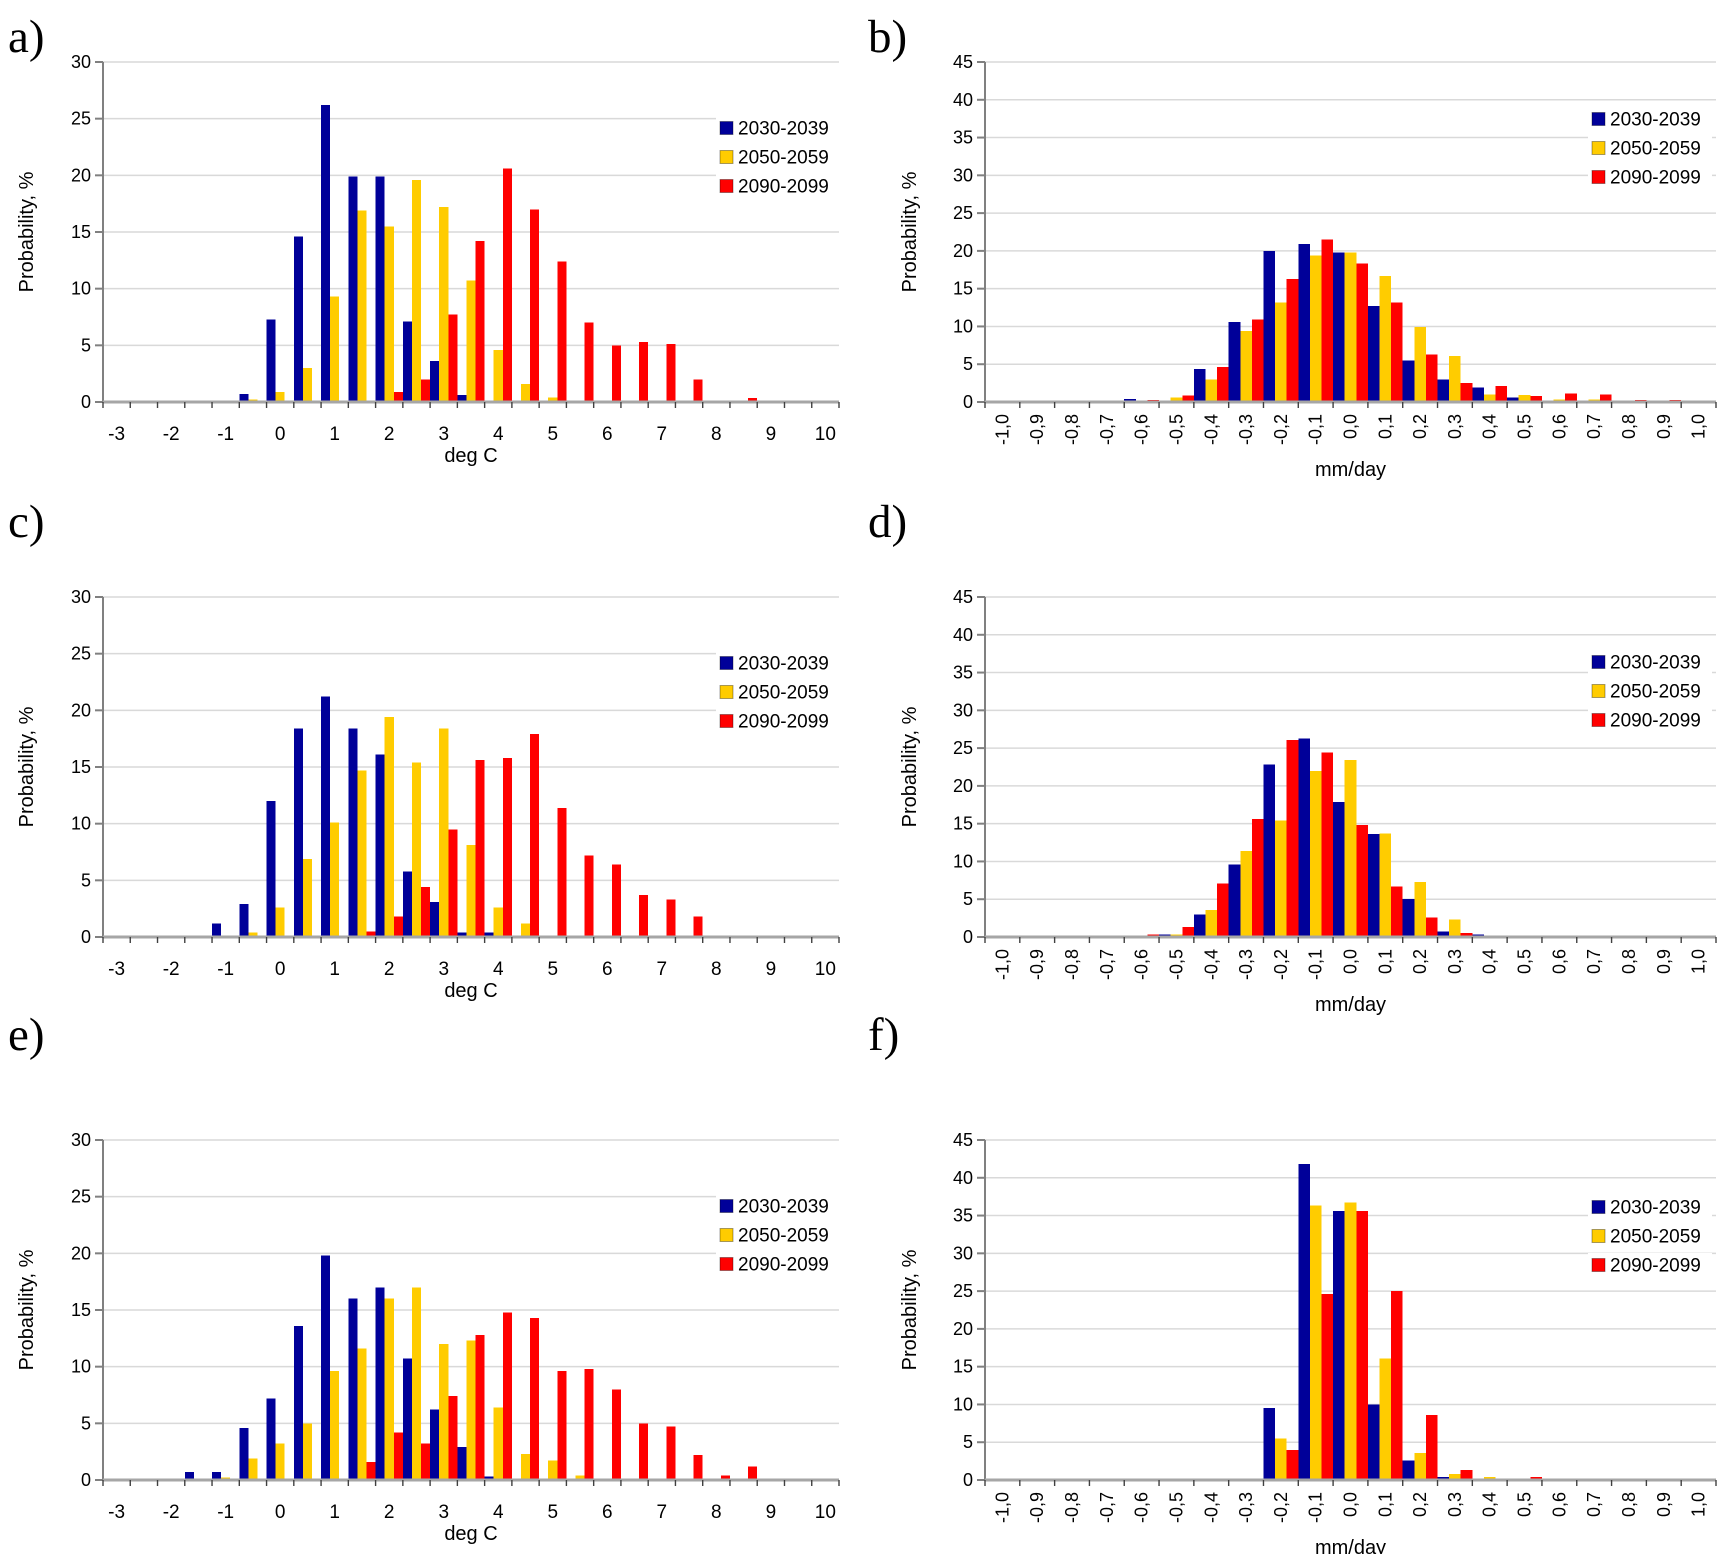 Image resolution: width=1720 pixels, height=1554 pixels. What do you see at coordinates (1002, 964) in the screenshot?
I see `x-tick-label: -1,0` at bounding box center [1002, 964].